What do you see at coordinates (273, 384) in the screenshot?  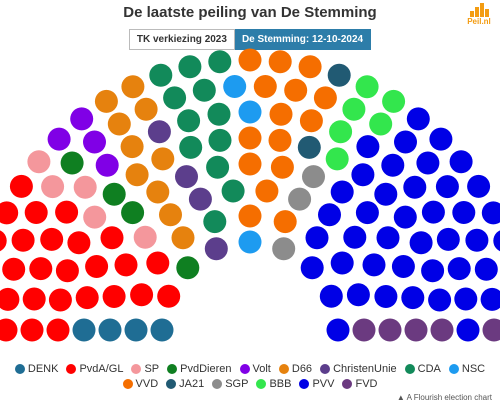 I see `legend-item: BBB` at bounding box center [273, 384].